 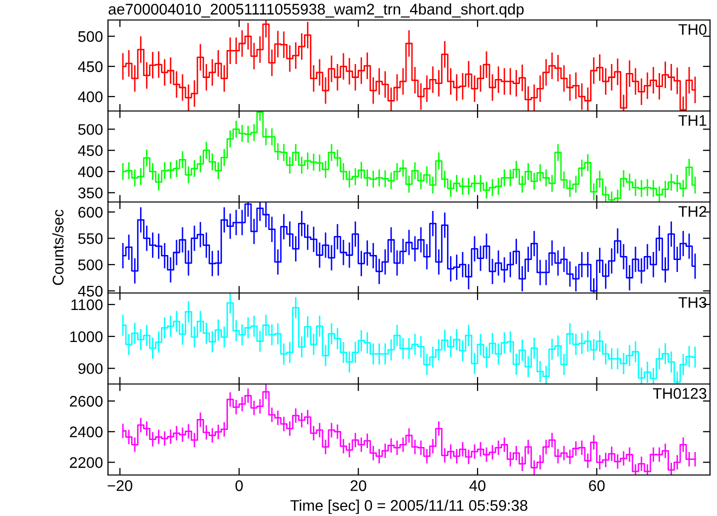 I want to click on x-tick-label: 0, so click(x=239, y=486).